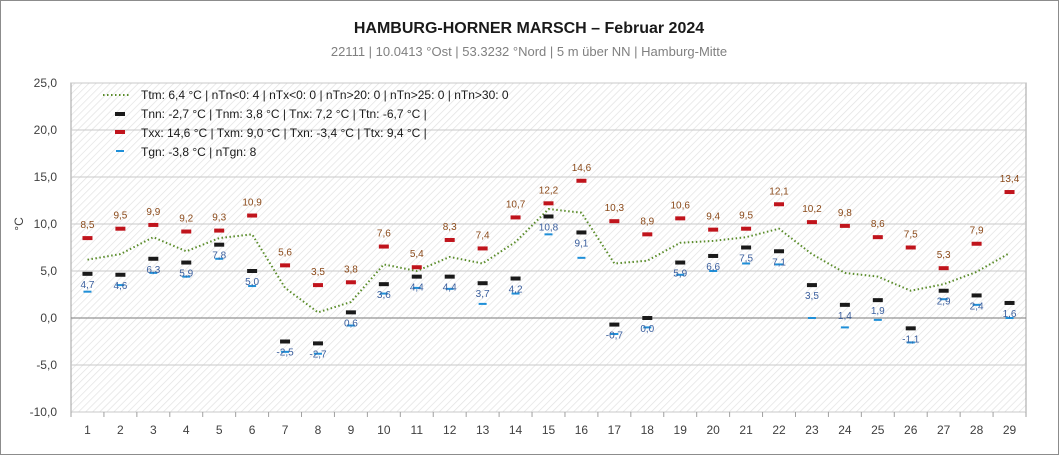  I want to click on tn-label: 3,5, so click(812, 296).